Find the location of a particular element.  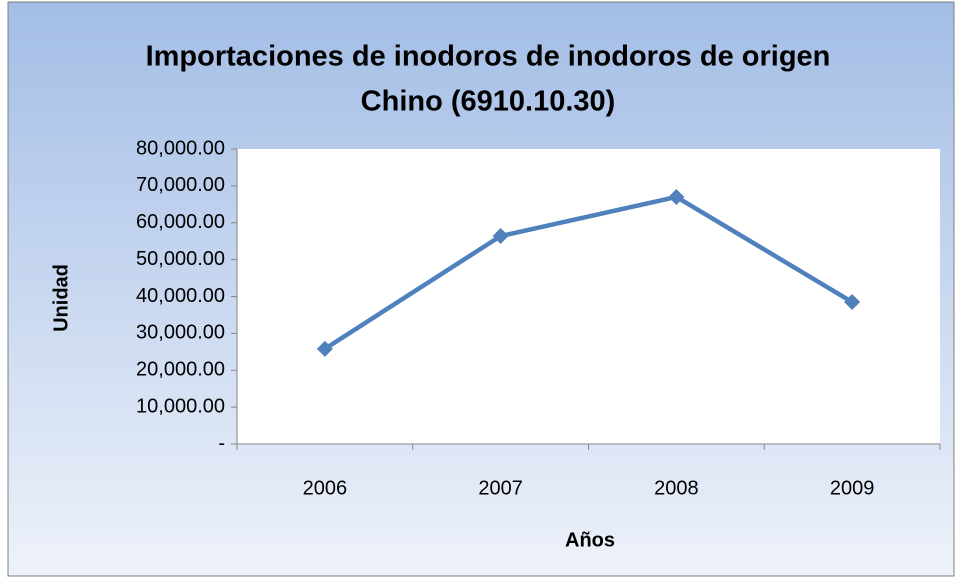

x-tick-label: 2007 is located at coordinates (500, 488).